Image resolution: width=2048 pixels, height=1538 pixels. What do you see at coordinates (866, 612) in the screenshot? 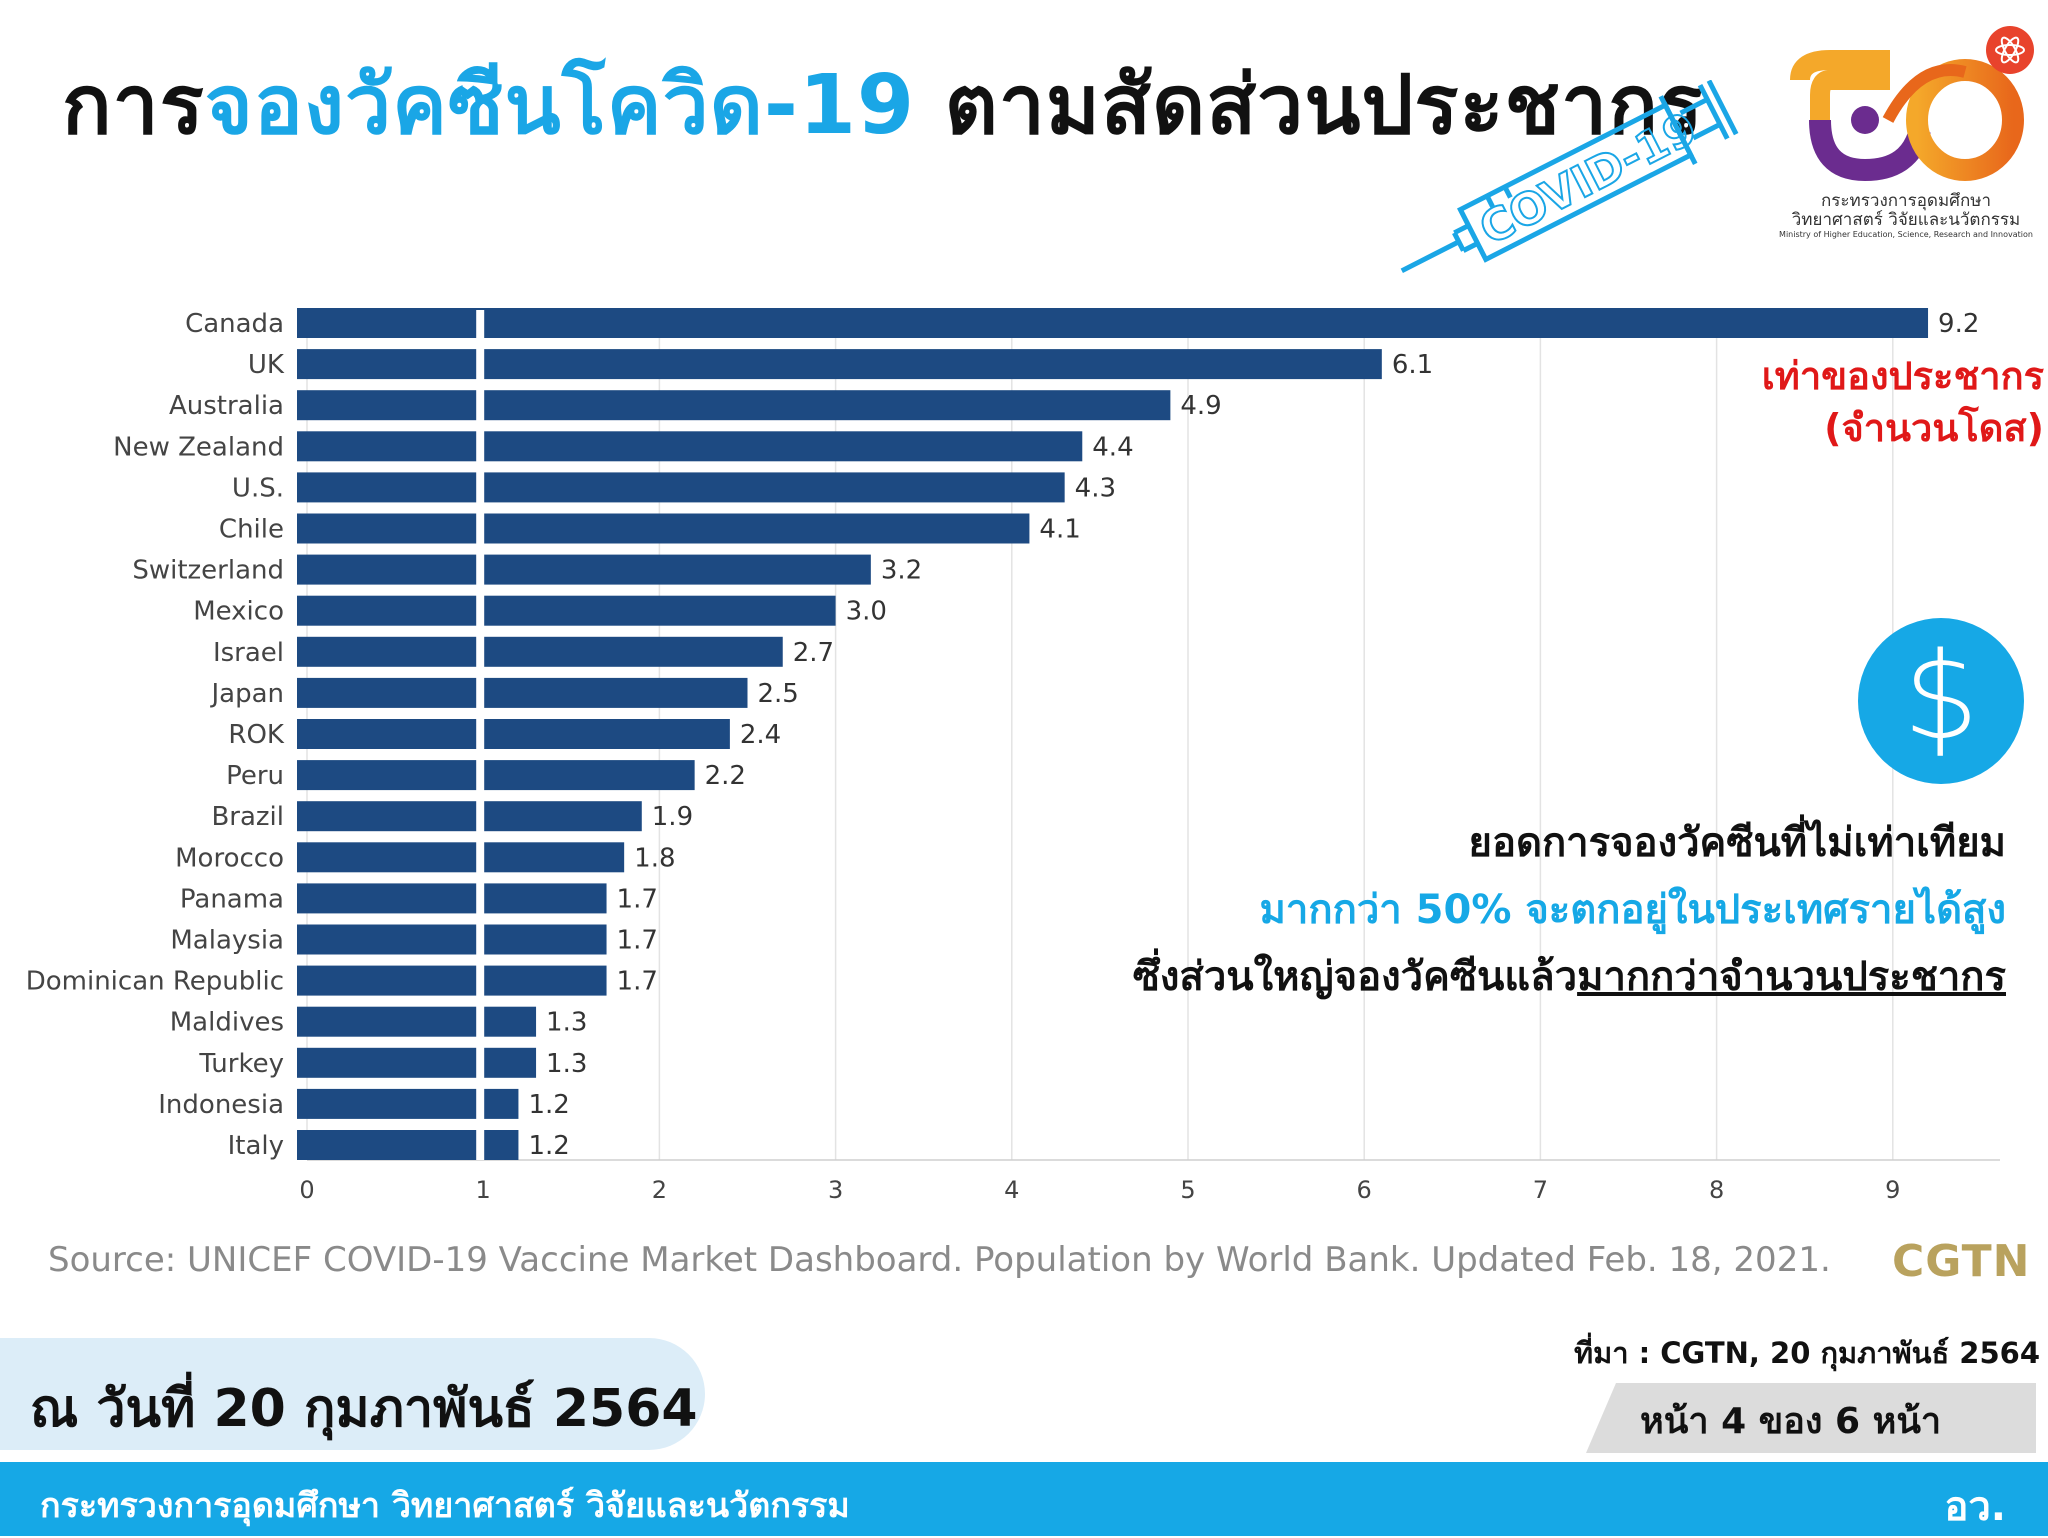
I see `value-label: 3.0` at bounding box center [866, 612].